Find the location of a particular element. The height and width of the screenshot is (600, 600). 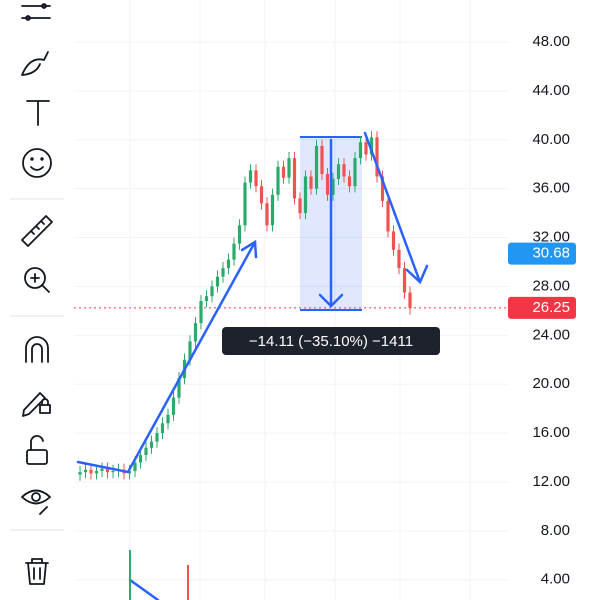

y-tick-label: 8.00 is located at coordinates (555, 530).